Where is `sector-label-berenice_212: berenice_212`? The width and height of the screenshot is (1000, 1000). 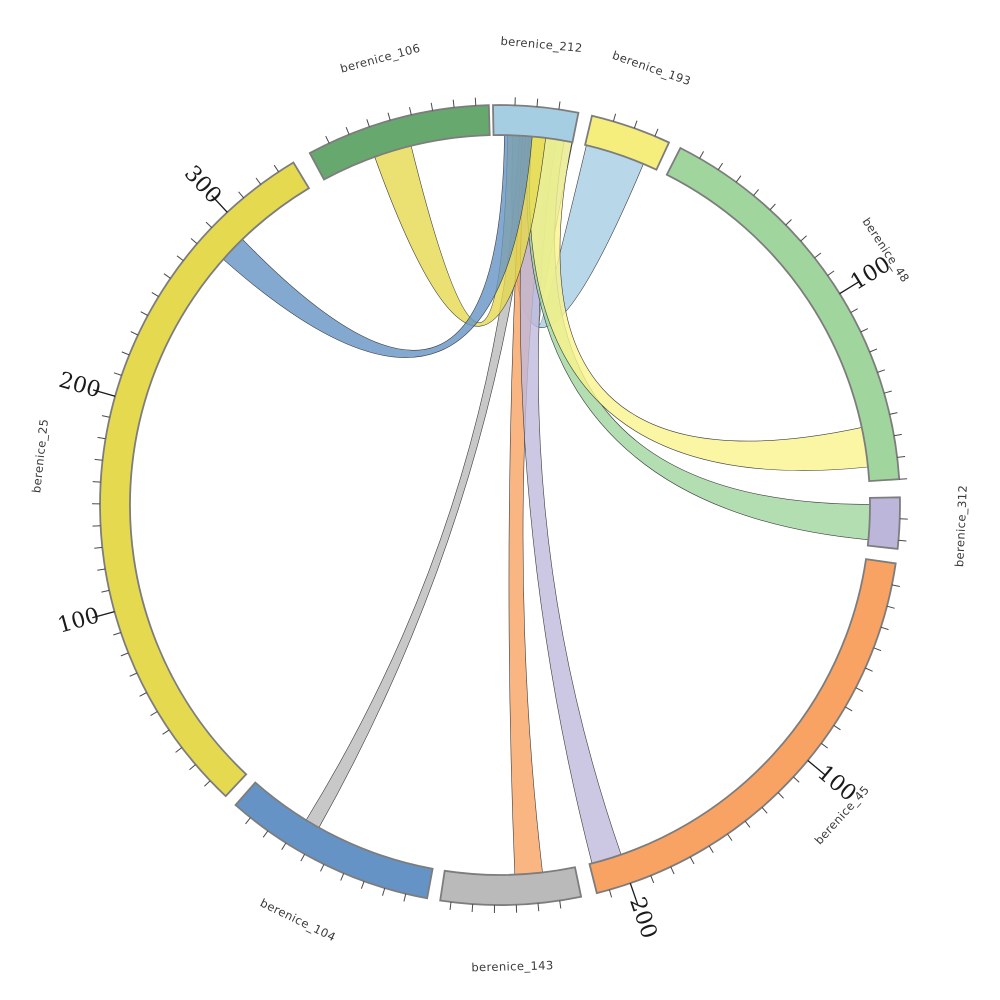
sector-label-berenice_212: berenice_212 is located at coordinates (541, 44).